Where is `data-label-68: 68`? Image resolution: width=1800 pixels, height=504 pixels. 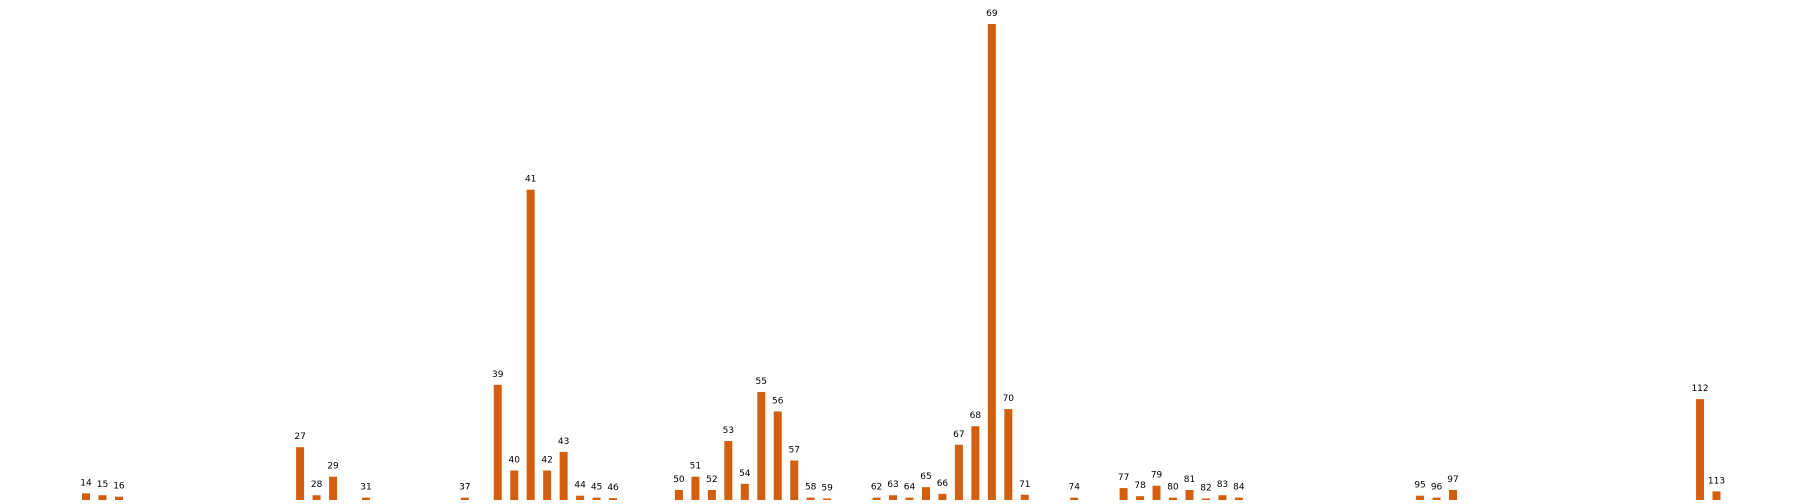 data-label-68: 68 is located at coordinates (976, 416).